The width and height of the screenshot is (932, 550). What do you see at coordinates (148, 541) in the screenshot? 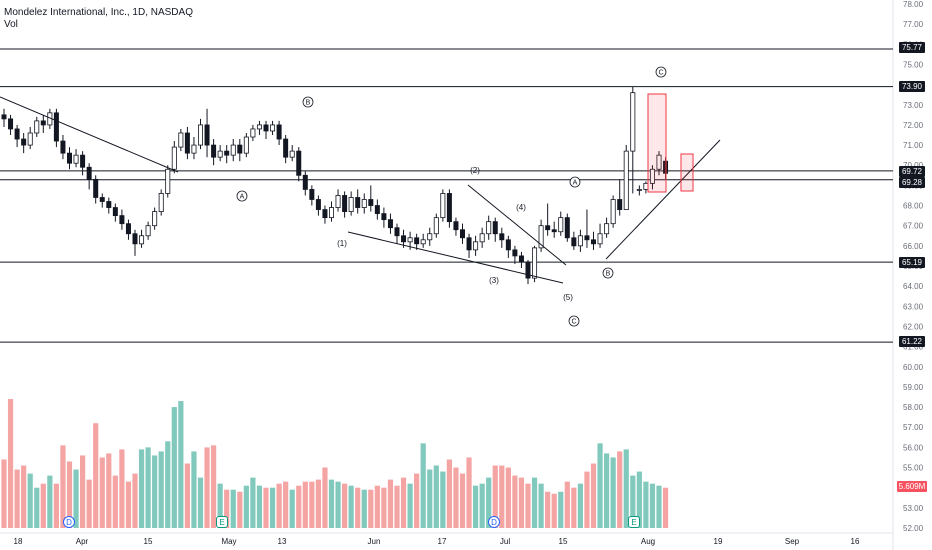
I see `time-tick-label: 15` at bounding box center [148, 541].